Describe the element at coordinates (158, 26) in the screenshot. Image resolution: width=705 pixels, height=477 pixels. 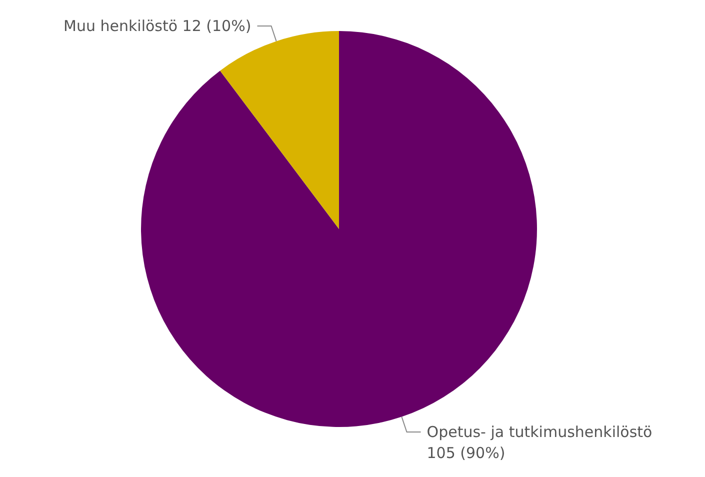
I see `slice-label: Muu henkilöstö 12 (10%)` at that location.